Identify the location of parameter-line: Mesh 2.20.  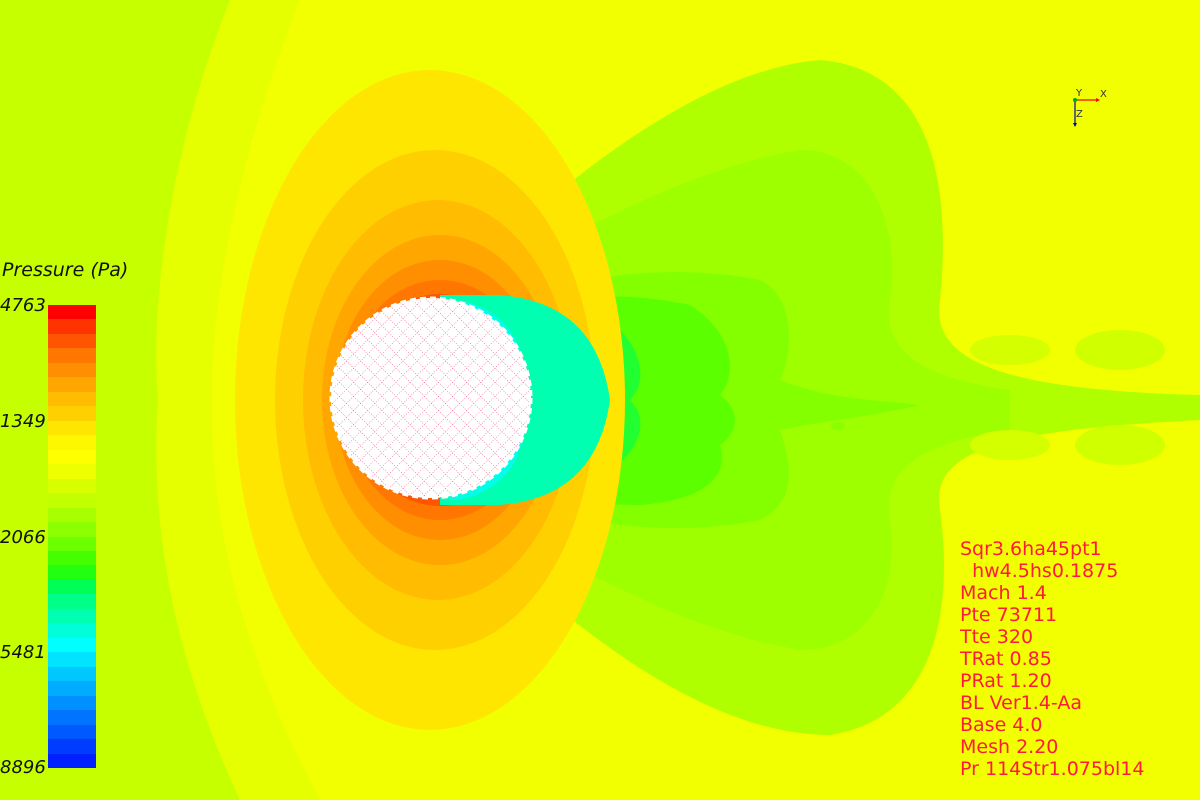
(1009, 747).